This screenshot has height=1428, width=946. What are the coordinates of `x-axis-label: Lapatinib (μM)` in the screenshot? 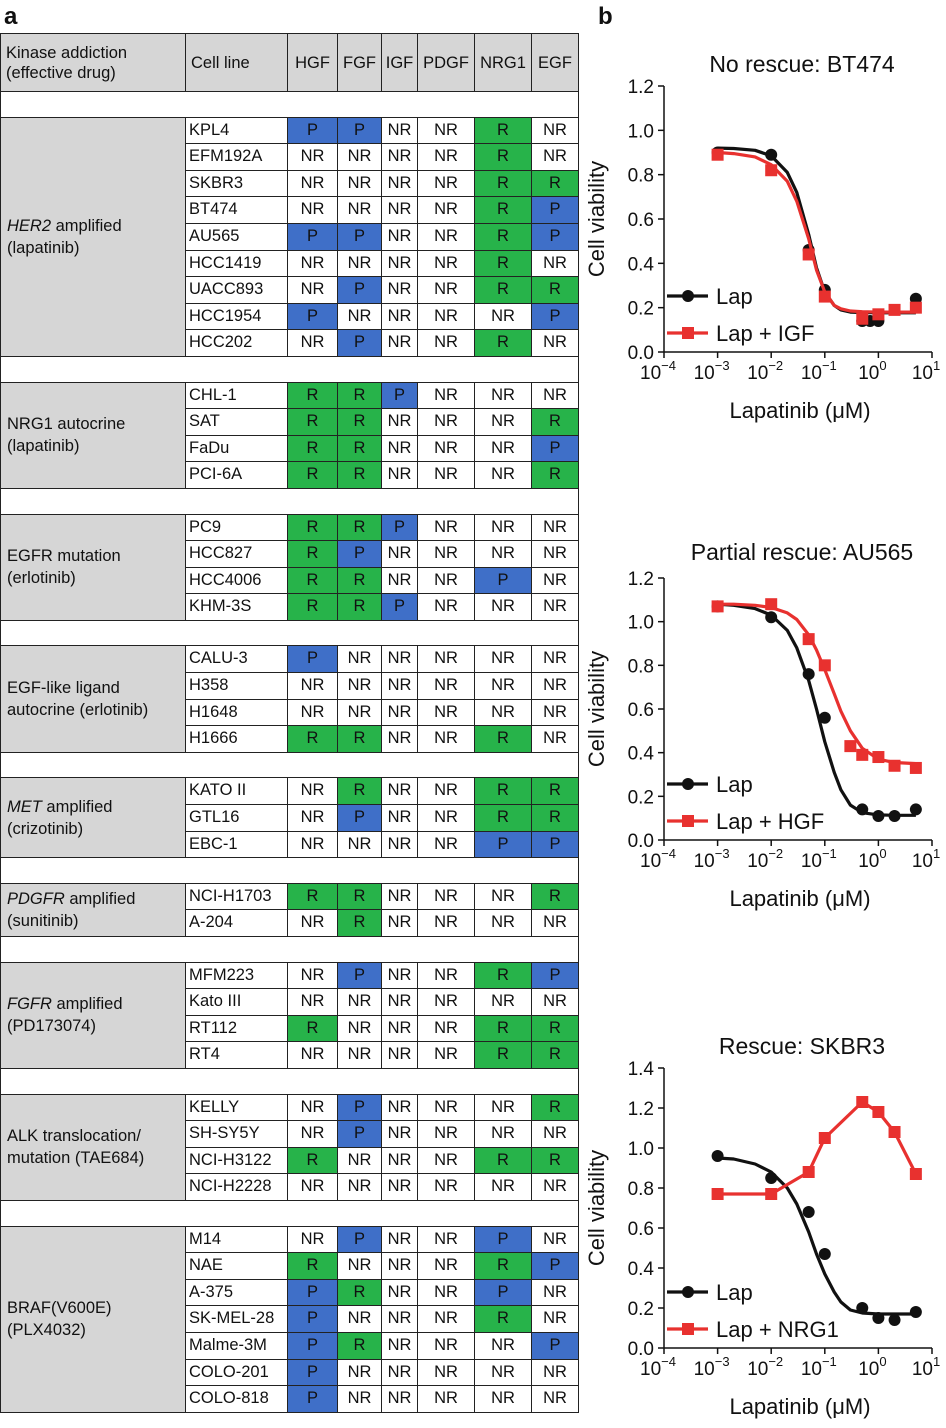 It's located at (799, 410).